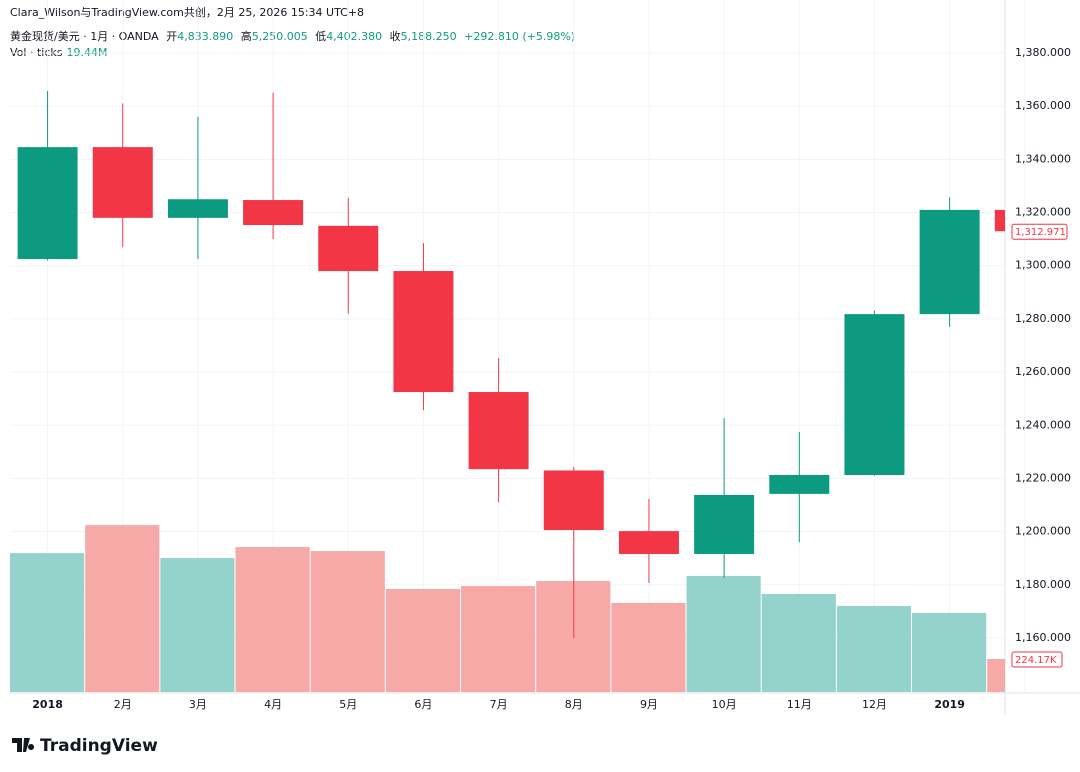 Image resolution: width=1080 pixels, height=772 pixels. What do you see at coordinates (874, 704) in the screenshot?
I see `x-tick-label: 12月` at bounding box center [874, 704].